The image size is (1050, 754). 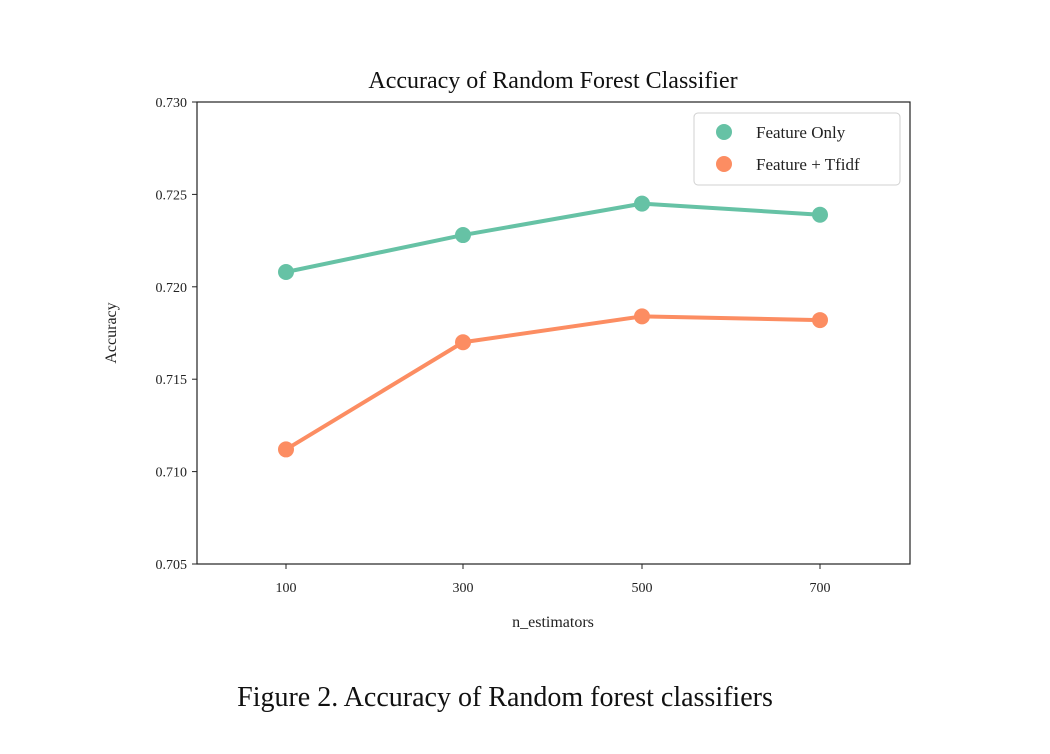 What do you see at coordinates (172, 473) in the screenshot?
I see `y-tick-label: 0.710` at bounding box center [172, 473].